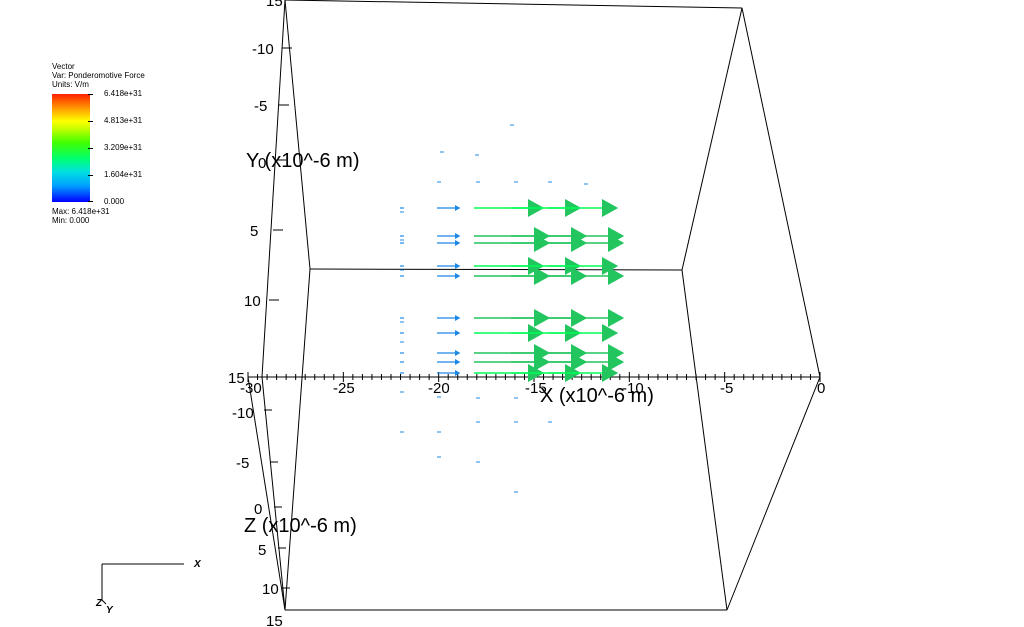  I want to click on z-tick-label: 0, so click(258, 509).